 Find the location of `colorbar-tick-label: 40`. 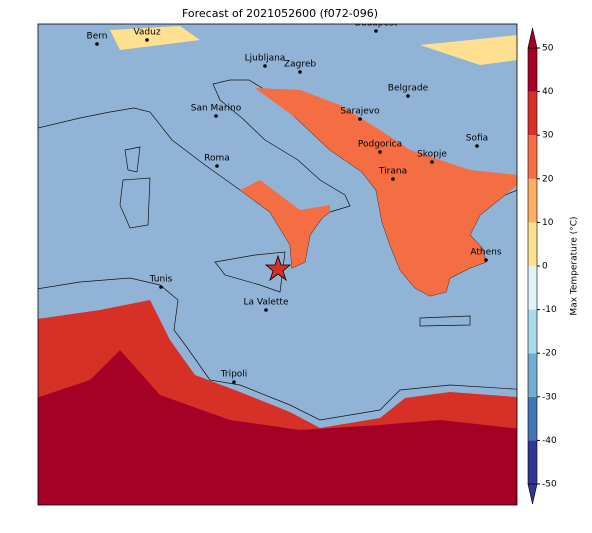

colorbar-tick-label: 40 is located at coordinates (548, 92).